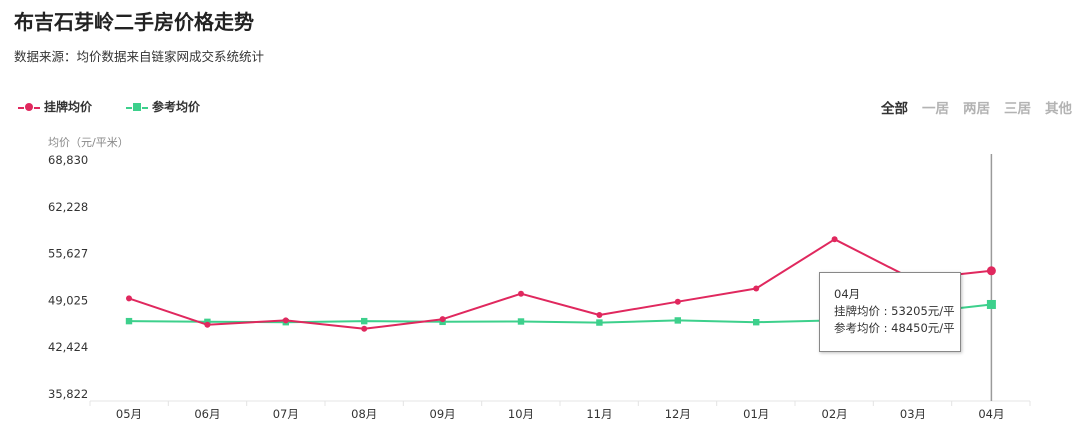 The width and height of the screenshot is (1080, 448). I want to click on chart-legend: 挂牌均价 参考均价, so click(109, 106).